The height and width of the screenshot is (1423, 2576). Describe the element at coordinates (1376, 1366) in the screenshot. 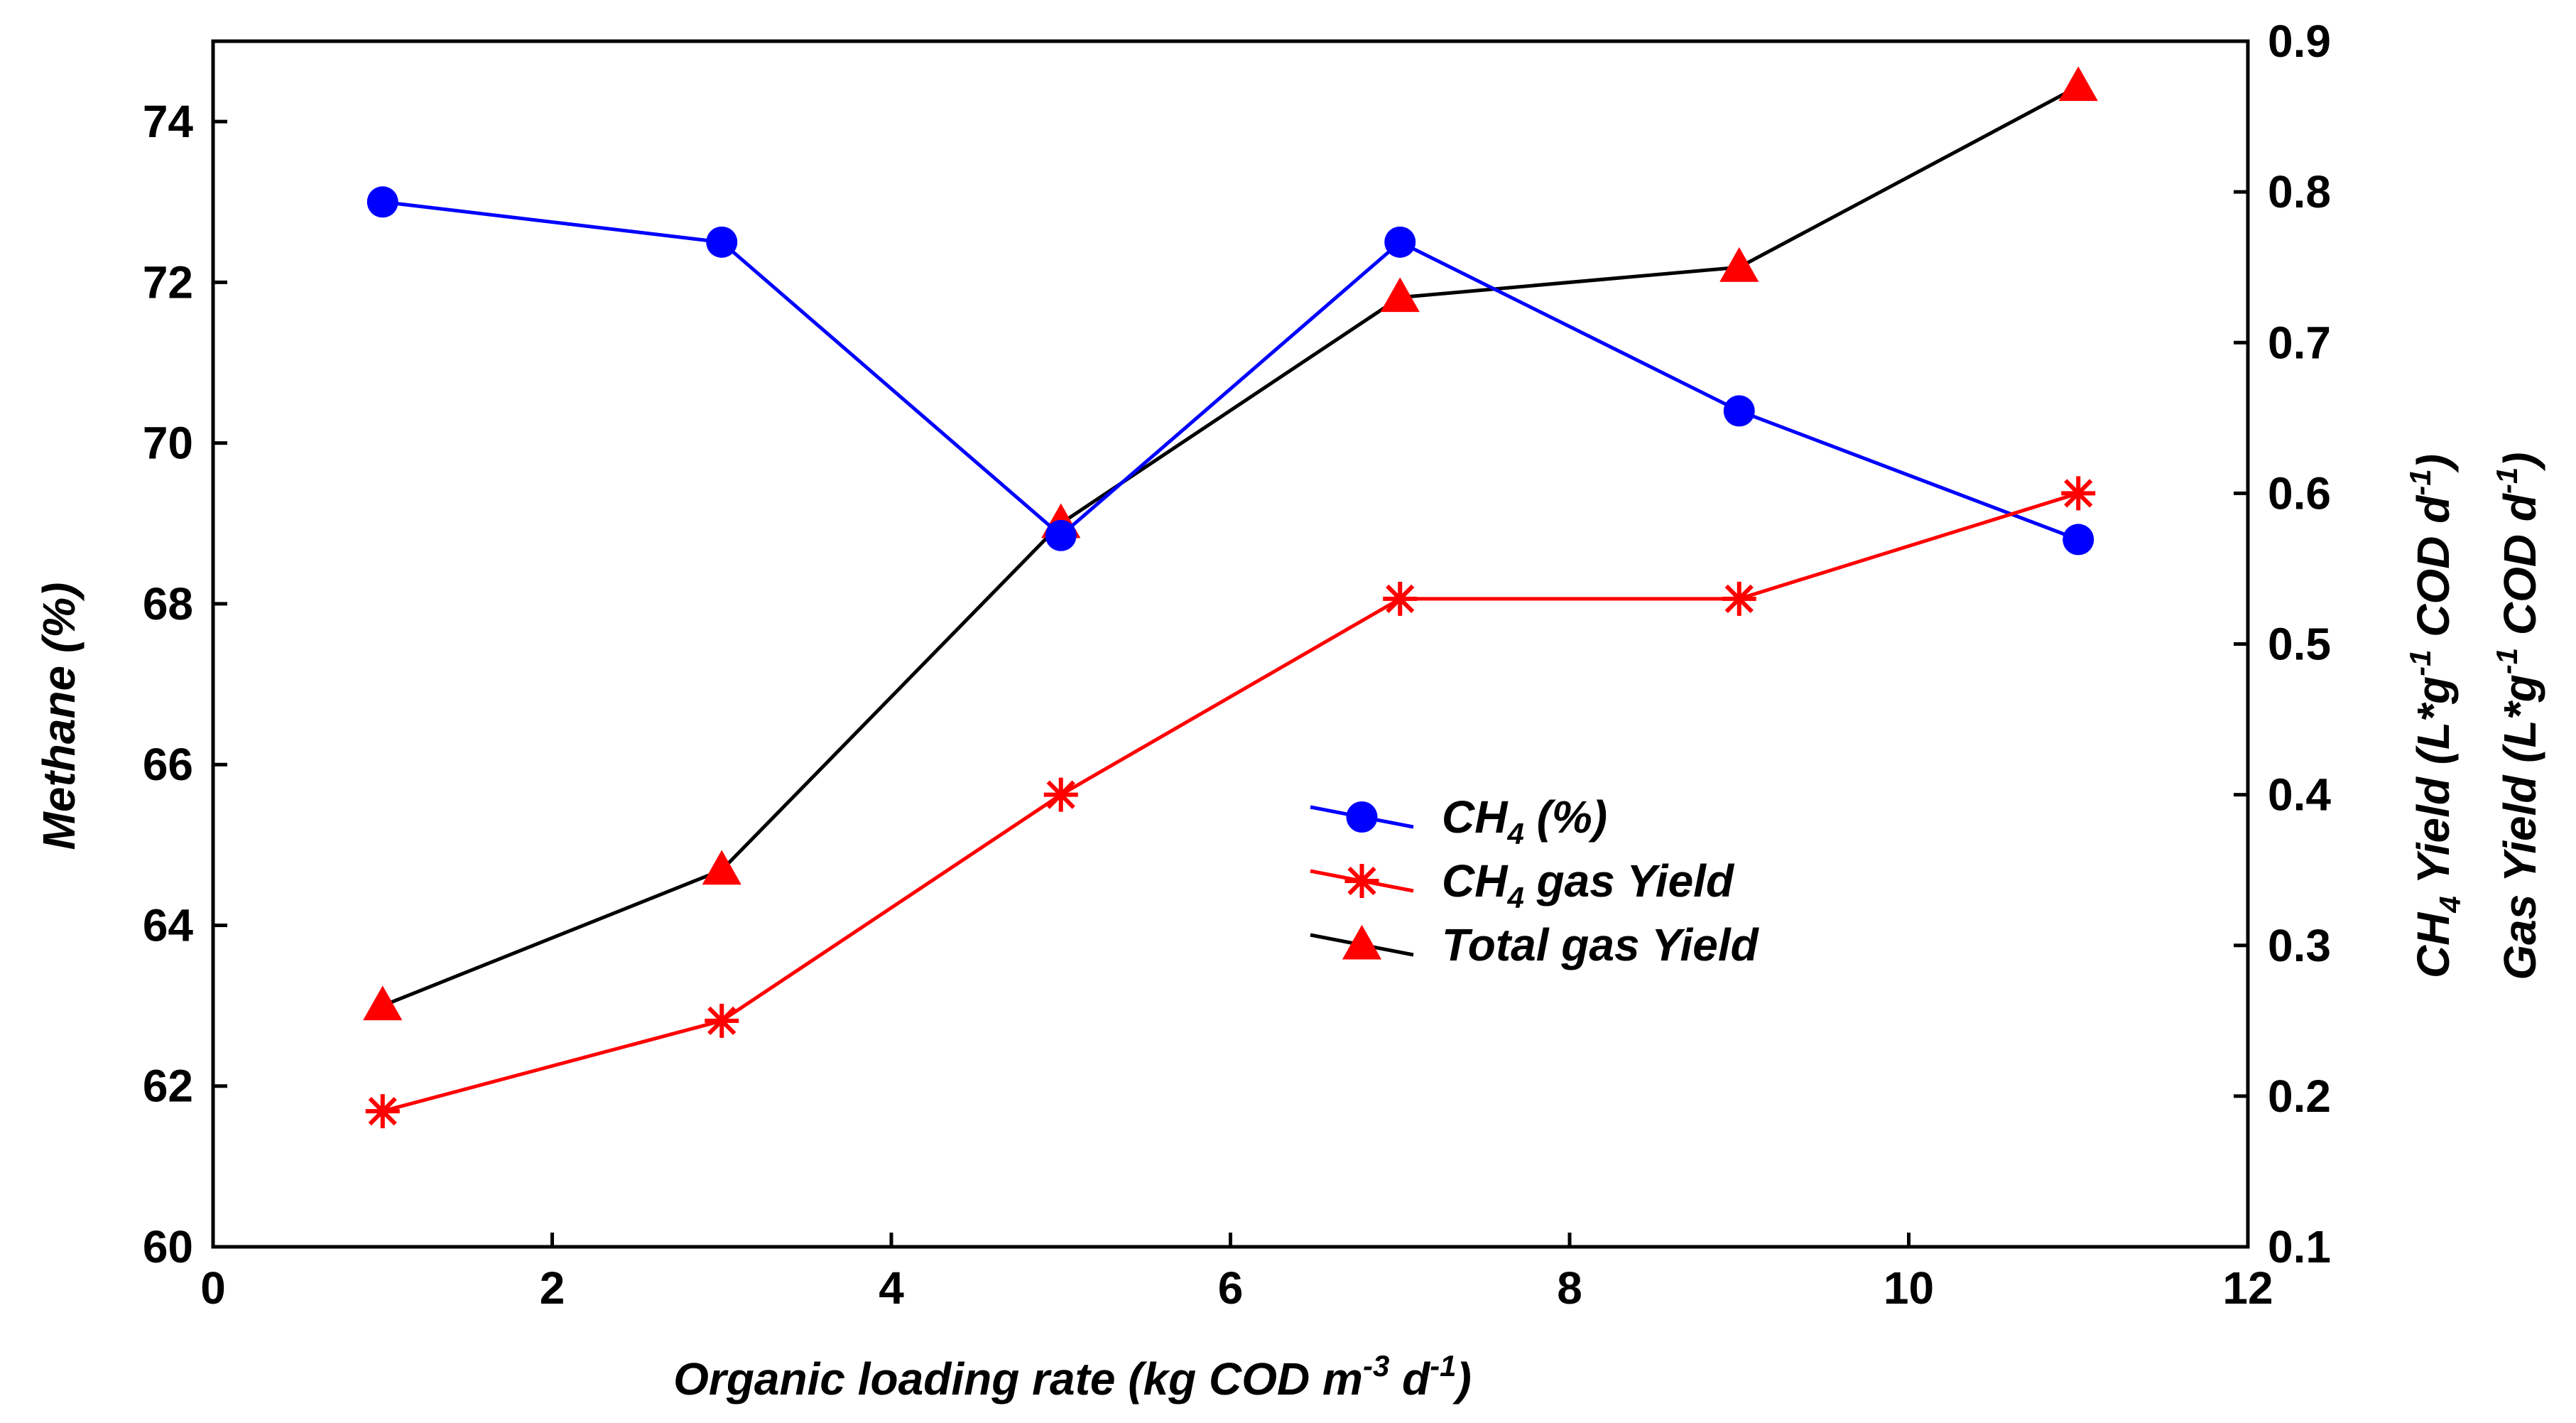

I see `x-axis-title-sup1: -3` at that location.